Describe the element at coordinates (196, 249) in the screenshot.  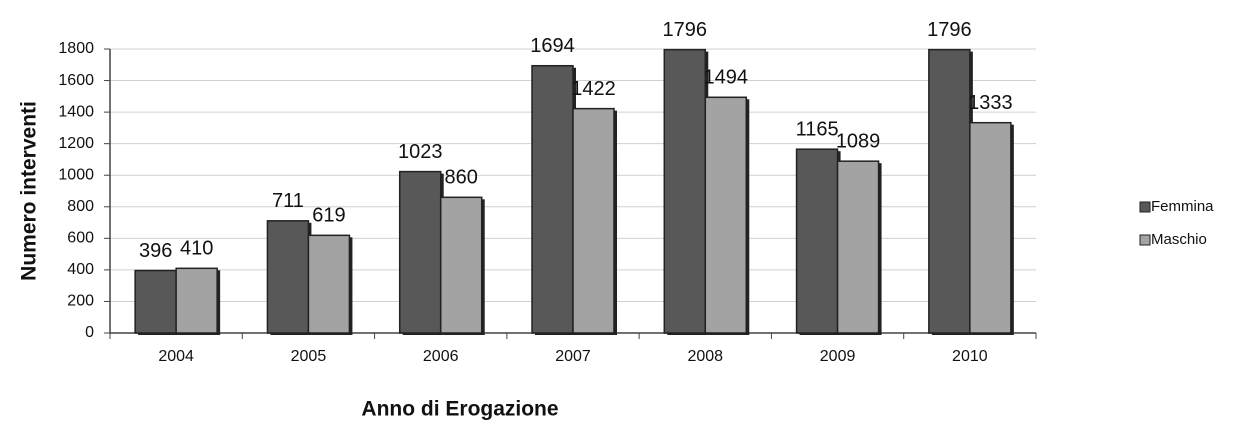
I see `value-label: 410` at that location.